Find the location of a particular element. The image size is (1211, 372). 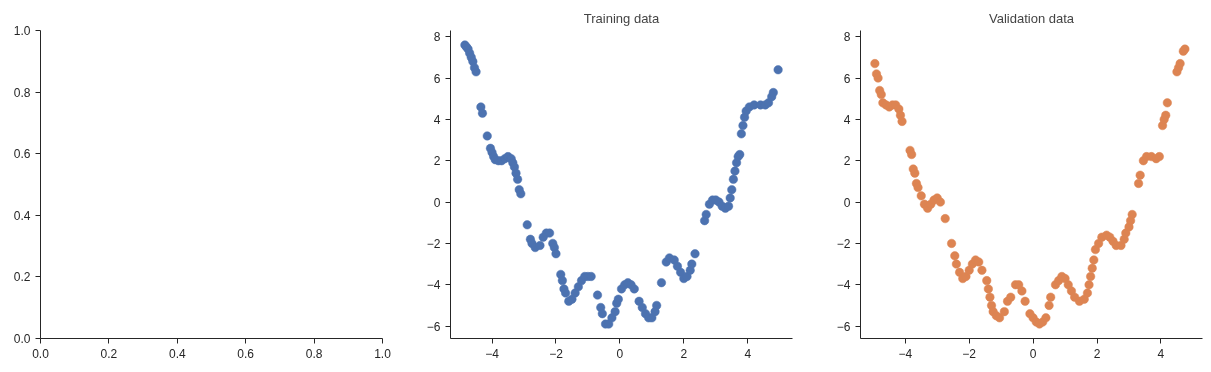

y-tick-label: 0.0 is located at coordinates (22, 339).